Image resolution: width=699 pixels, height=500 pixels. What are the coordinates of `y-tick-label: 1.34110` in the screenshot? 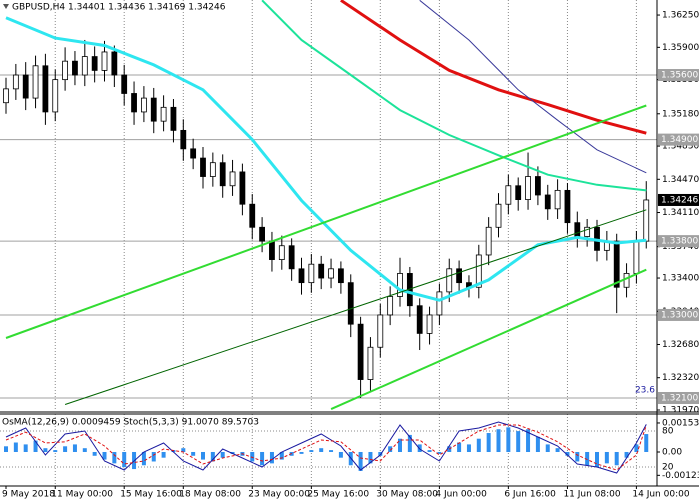 It's located at (680, 213).